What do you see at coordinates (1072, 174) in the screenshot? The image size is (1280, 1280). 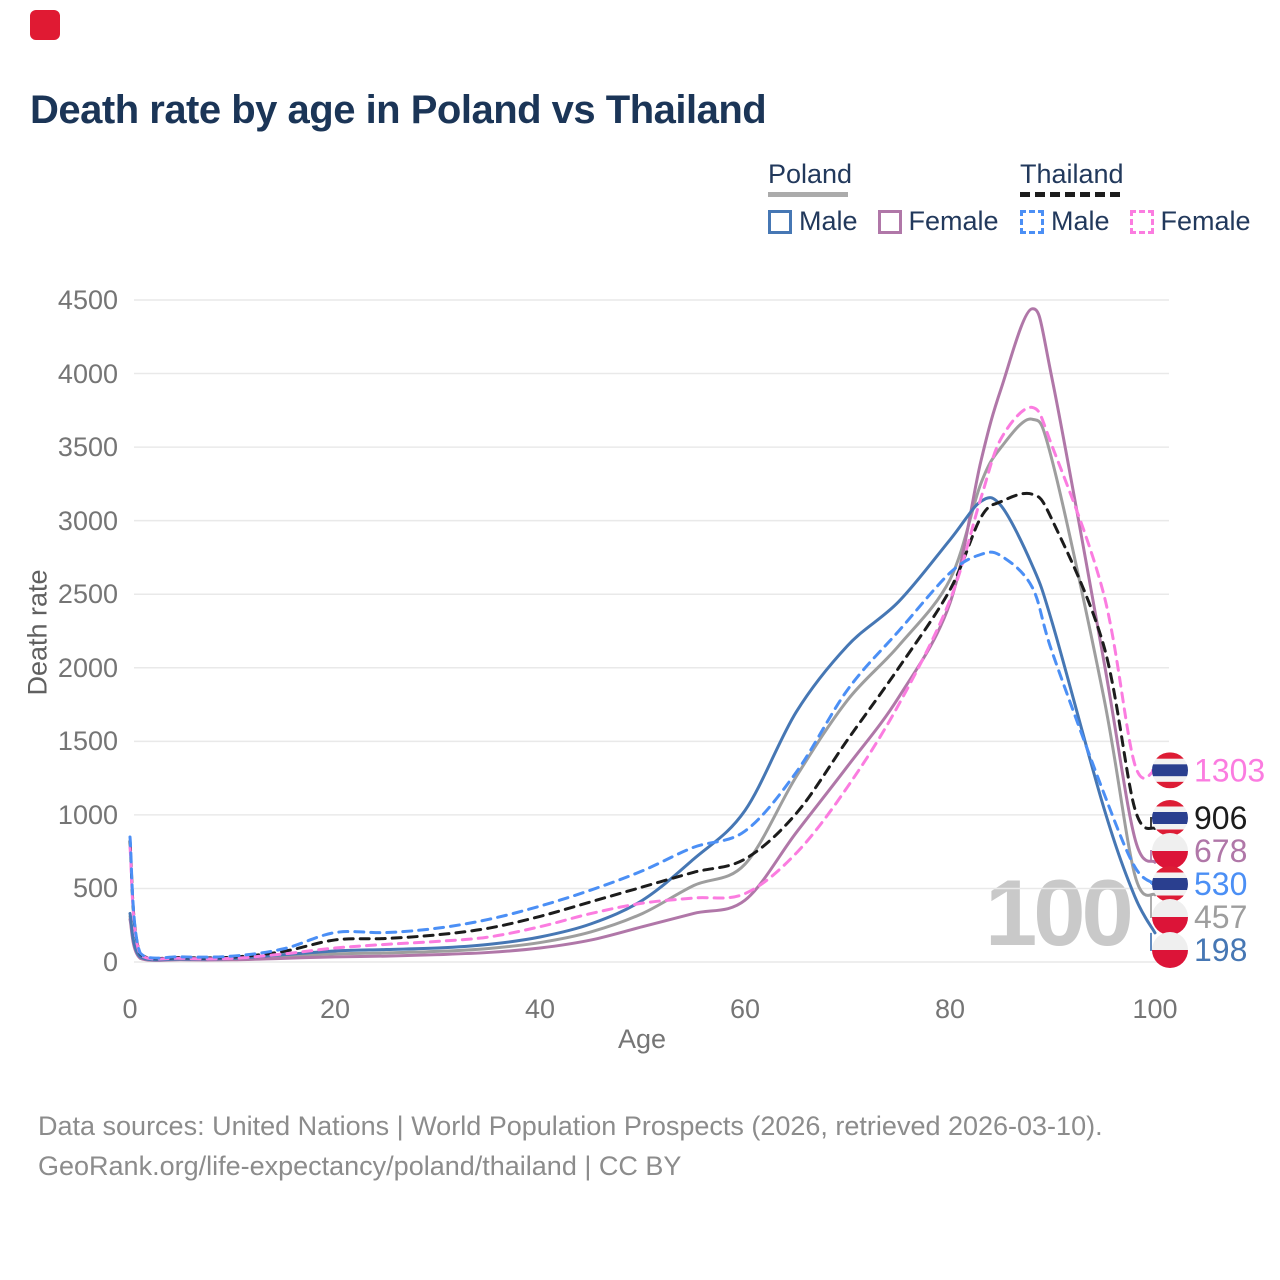 I see `legend-country-label: Thailand` at bounding box center [1072, 174].